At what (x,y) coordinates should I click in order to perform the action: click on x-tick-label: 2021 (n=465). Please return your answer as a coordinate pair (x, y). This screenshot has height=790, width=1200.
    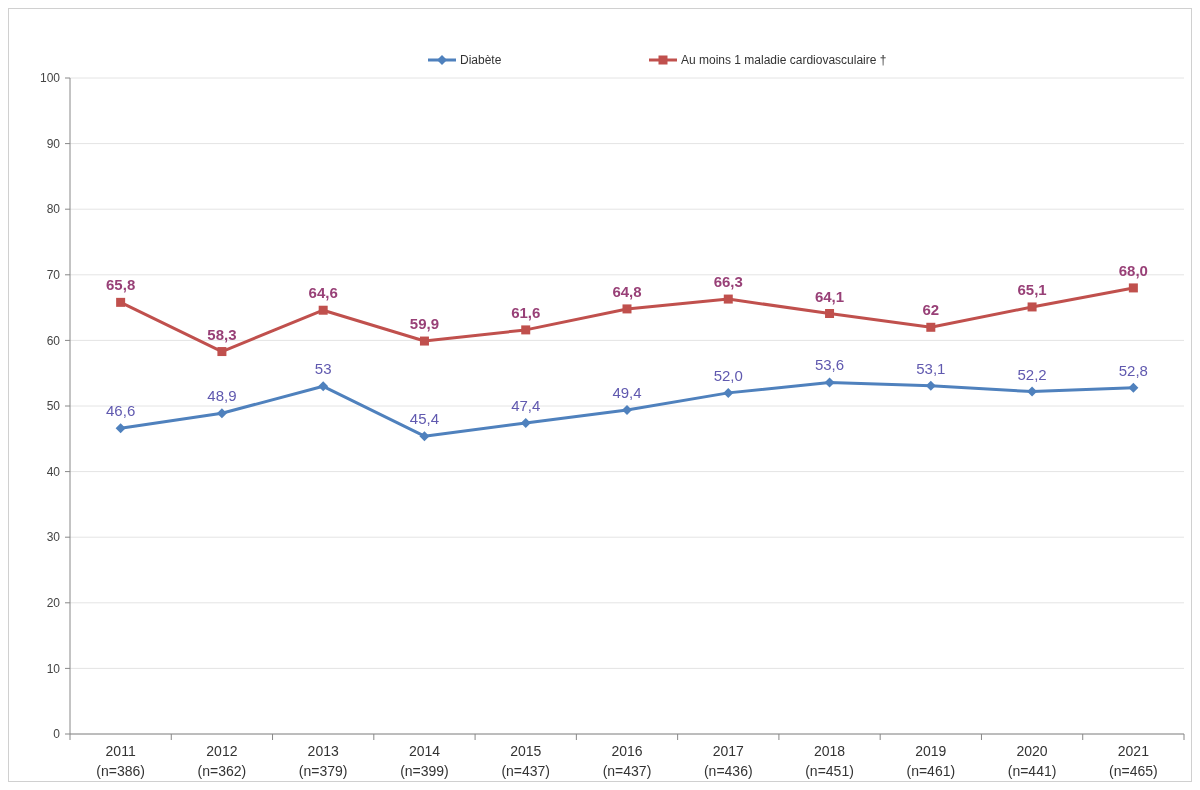
    Looking at the image, I should click on (1133, 761).